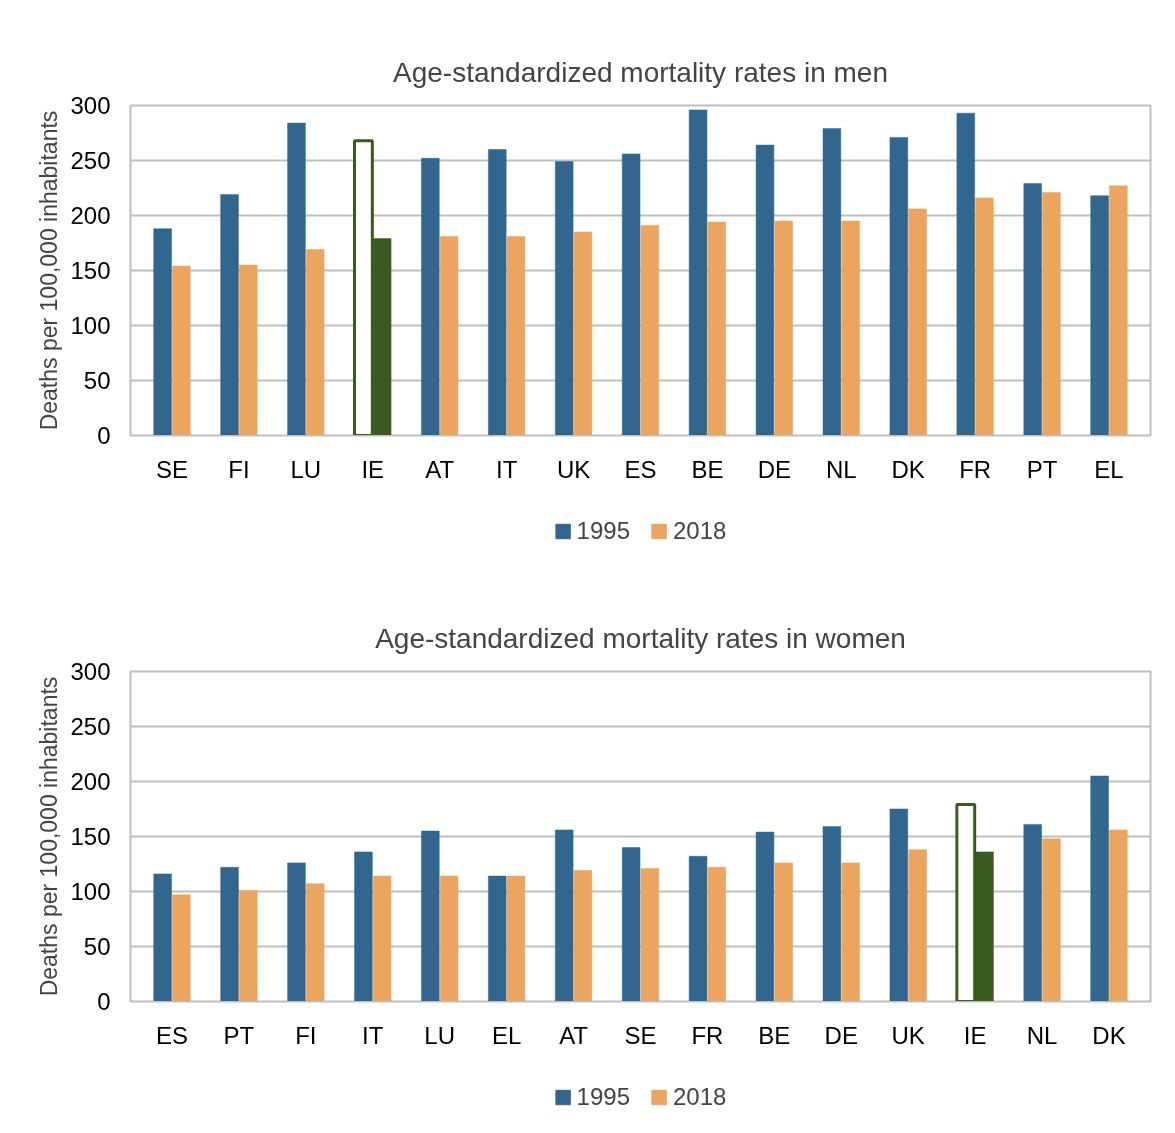 This screenshot has width=1175, height=1133. I want to click on chart-title: Age-standardized mortality rates in women, so click(640, 638).